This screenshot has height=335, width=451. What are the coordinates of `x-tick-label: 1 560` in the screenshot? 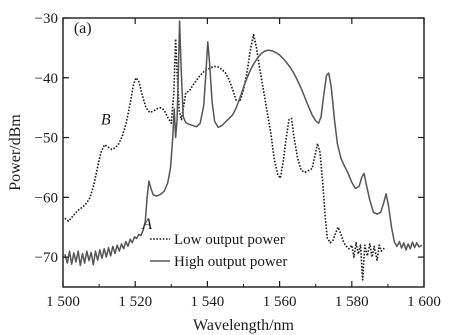 It's located at (280, 302).